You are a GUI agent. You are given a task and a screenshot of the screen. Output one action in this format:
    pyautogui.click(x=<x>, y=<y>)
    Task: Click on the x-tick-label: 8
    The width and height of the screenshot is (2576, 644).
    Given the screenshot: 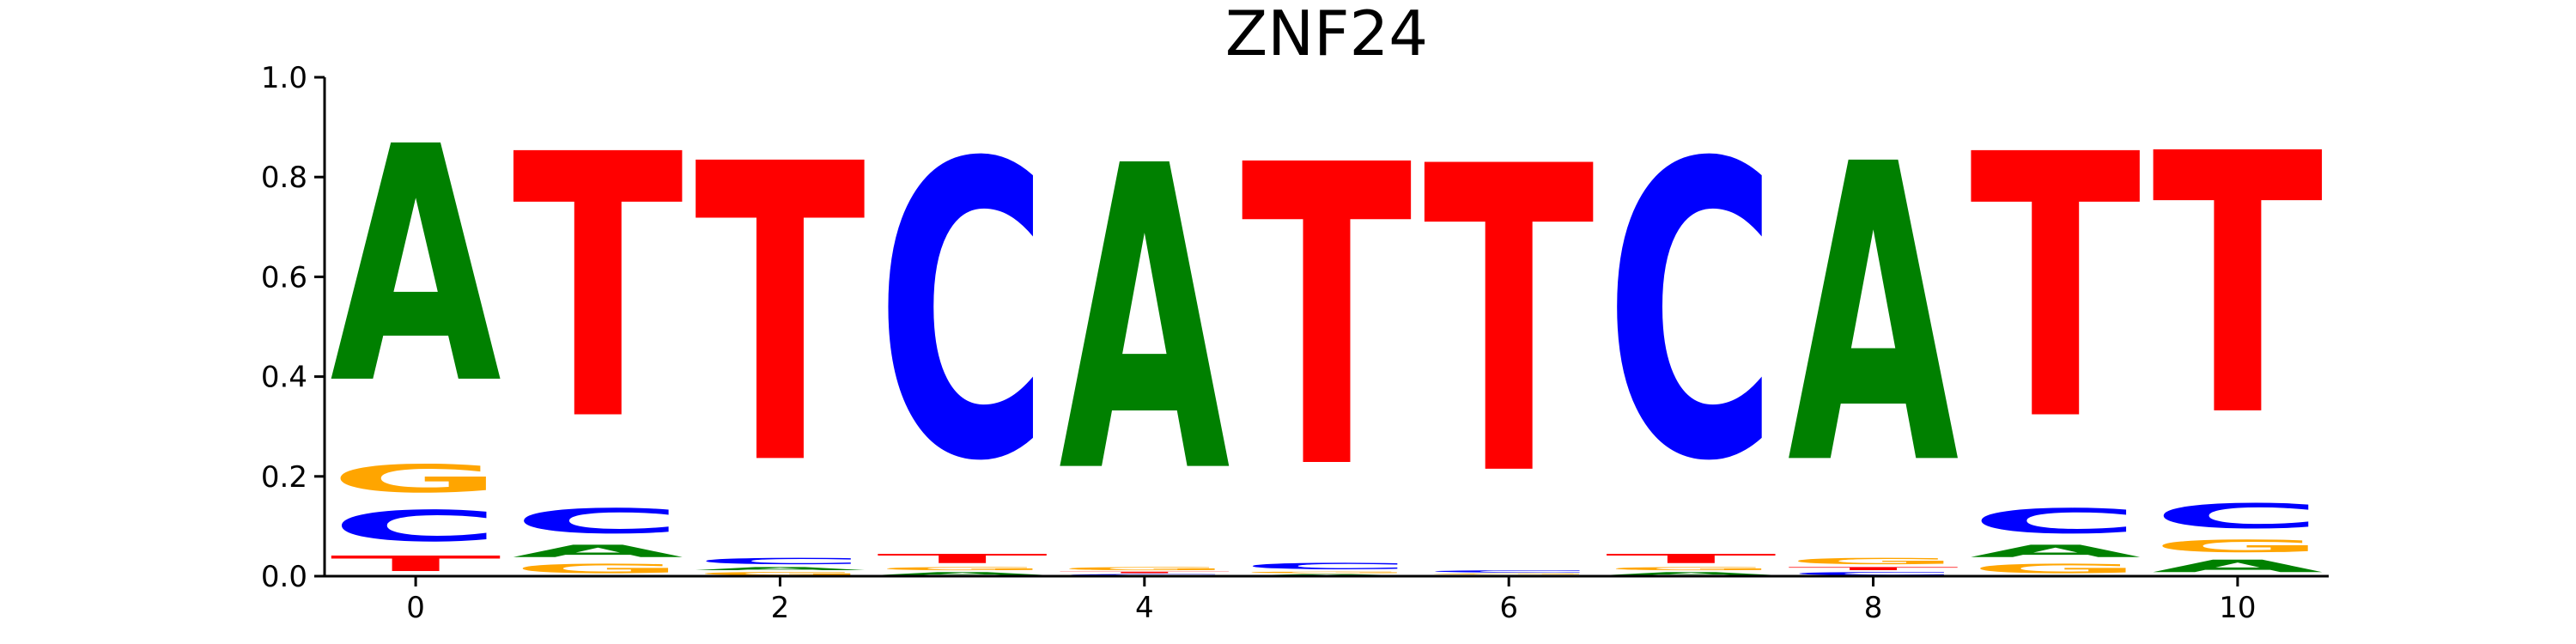 What is the action you would take?
    pyautogui.click(x=1873, y=608)
    